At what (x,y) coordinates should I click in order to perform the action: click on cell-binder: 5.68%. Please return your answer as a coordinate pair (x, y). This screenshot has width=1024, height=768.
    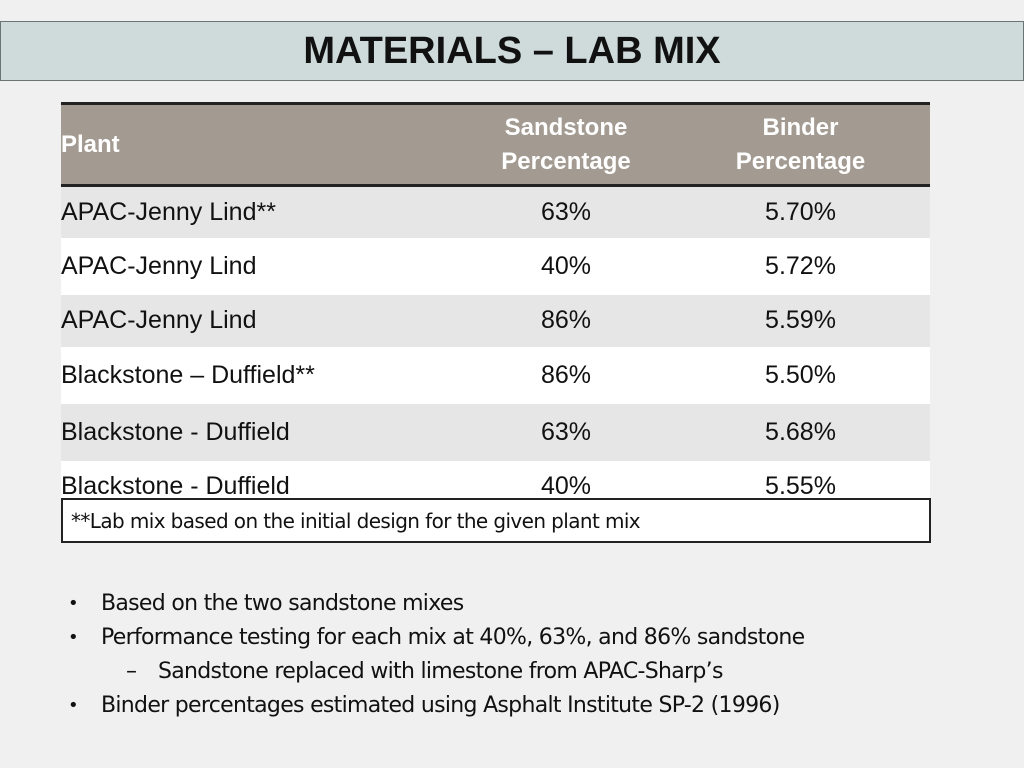
    Looking at the image, I should click on (800, 431).